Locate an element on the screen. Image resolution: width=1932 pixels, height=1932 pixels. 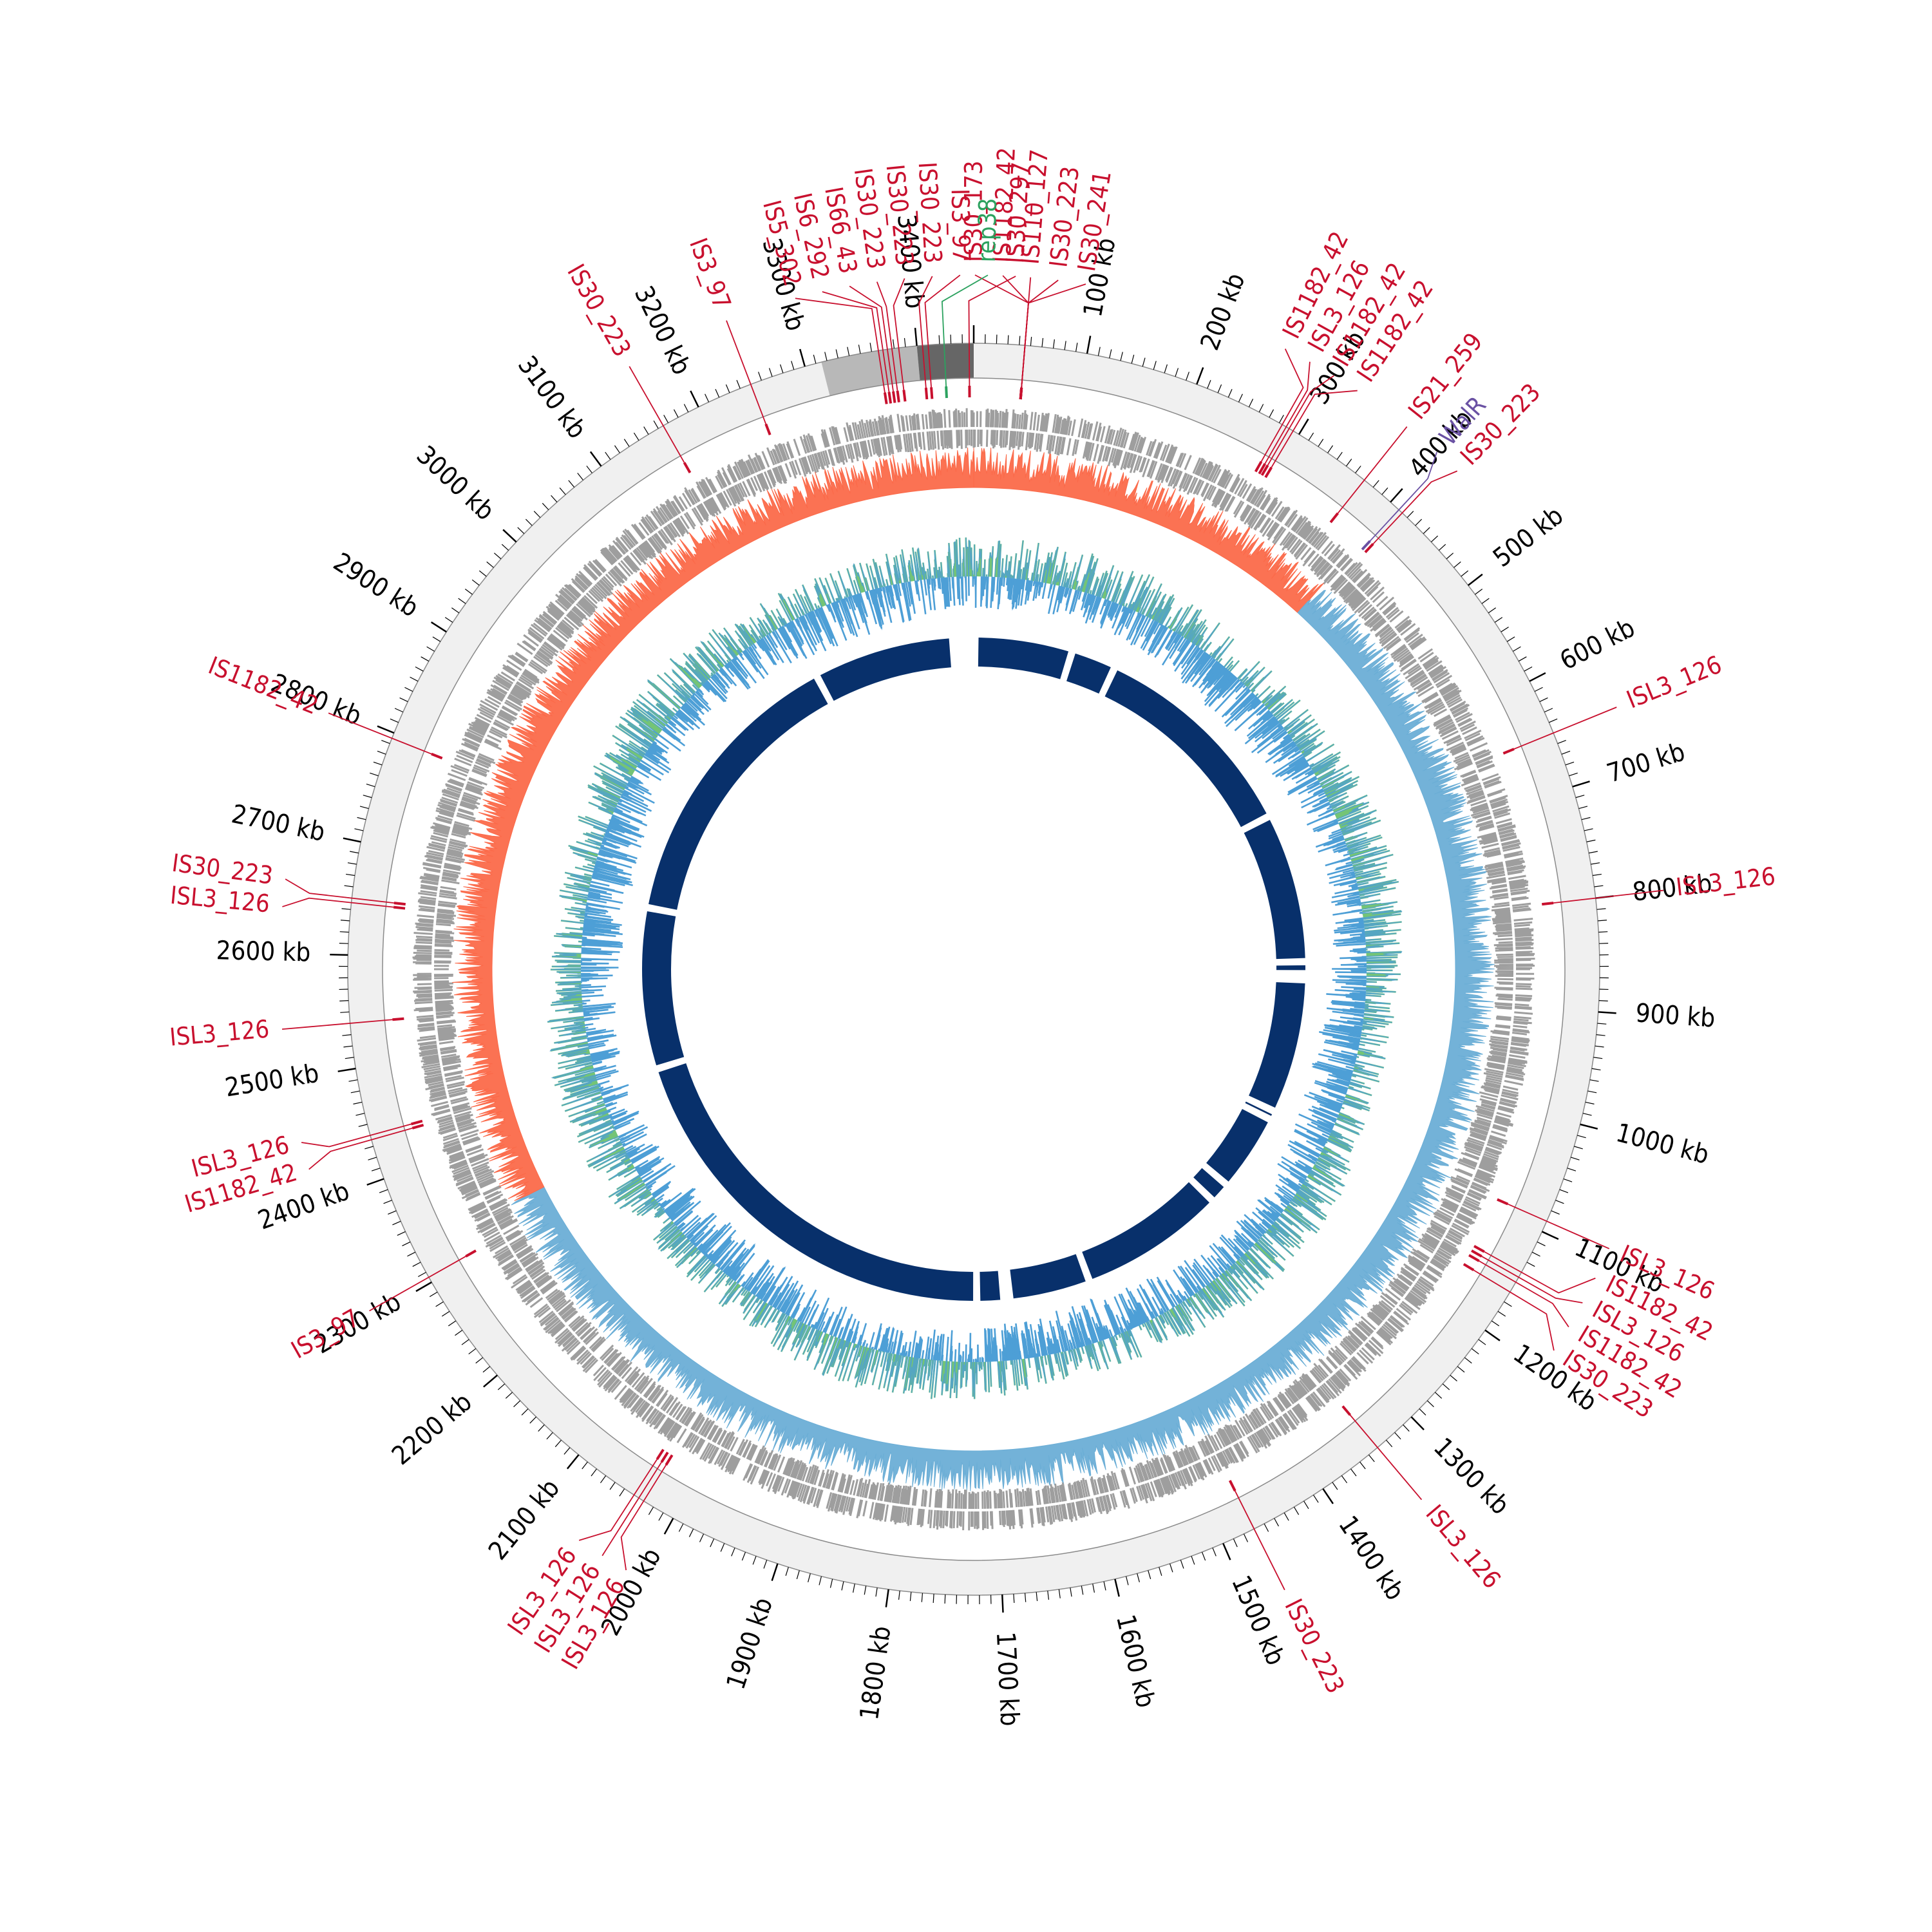
tick-label: 200 kb is located at coordinates (1223, 311).